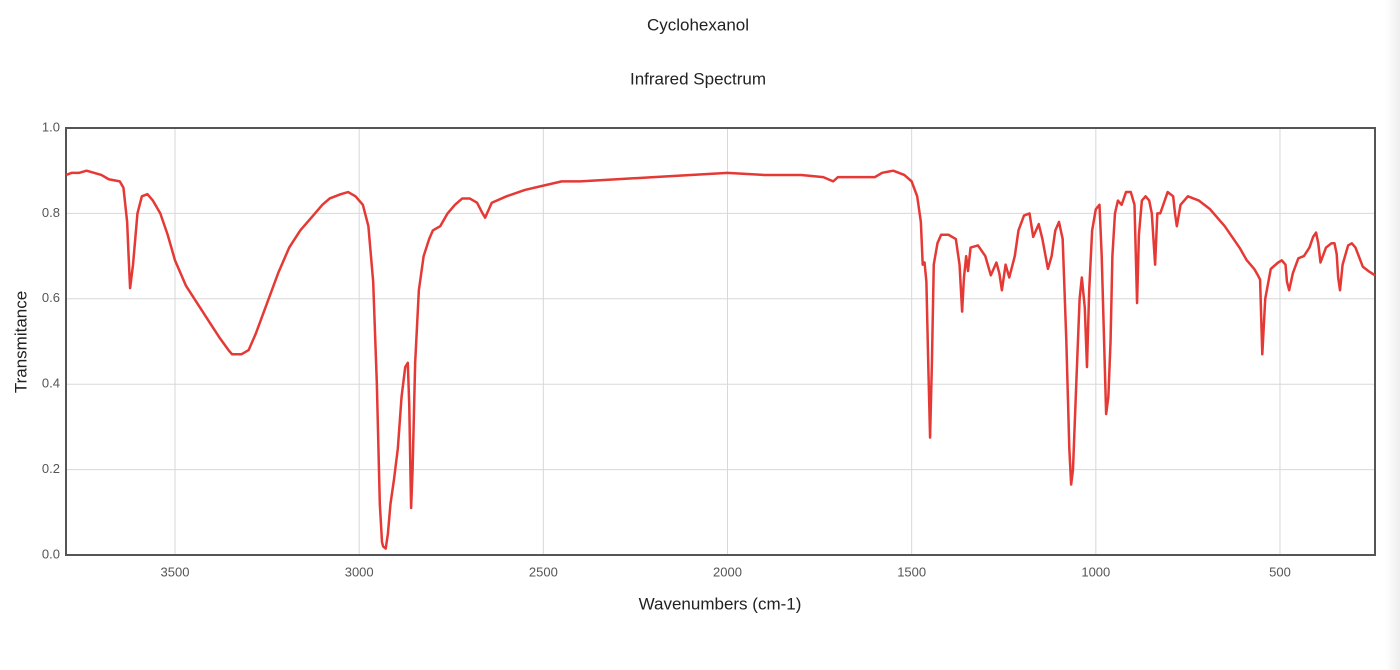 The image size is (1400, 670). What do you see at coordinates (1095, 571) in the screenshot?
I see `x-tick-label: 1000` at bounding box center [1095, 571].